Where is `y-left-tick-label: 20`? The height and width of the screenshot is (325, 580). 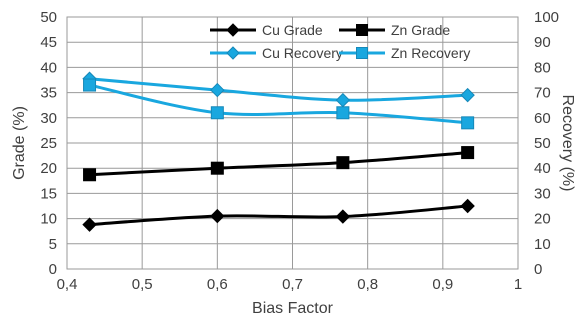 y-left-tick-label: 20 is located at coordinates (48, 168).